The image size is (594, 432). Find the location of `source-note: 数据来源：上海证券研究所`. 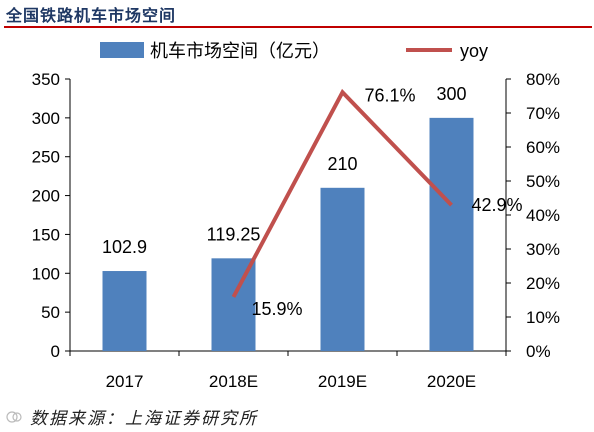

source-note: 数据来源：上海证券研究所 is located at coordinates (144, 419).